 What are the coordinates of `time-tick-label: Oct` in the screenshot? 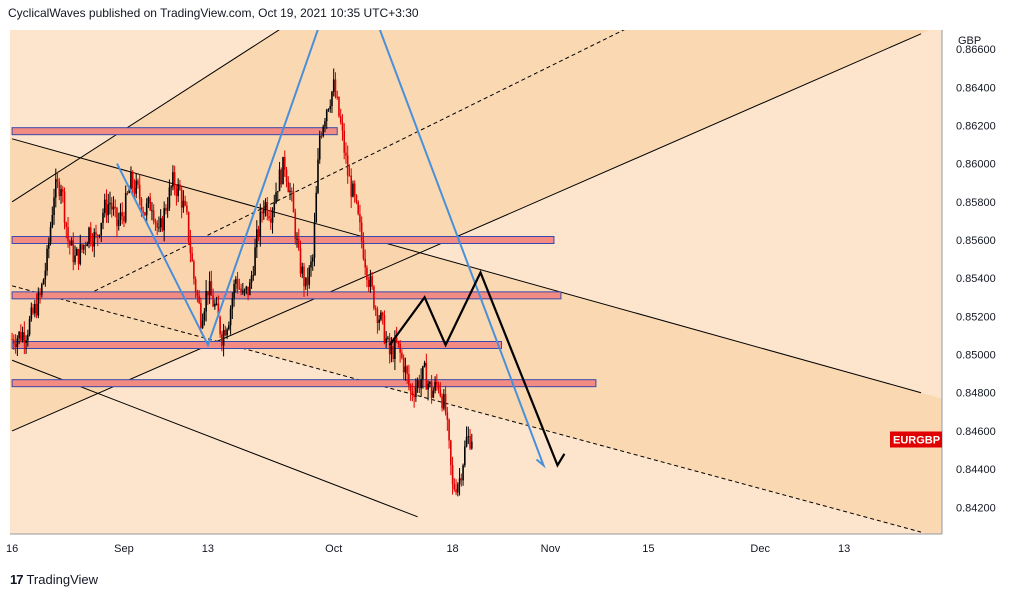 It's located at (333, 549).